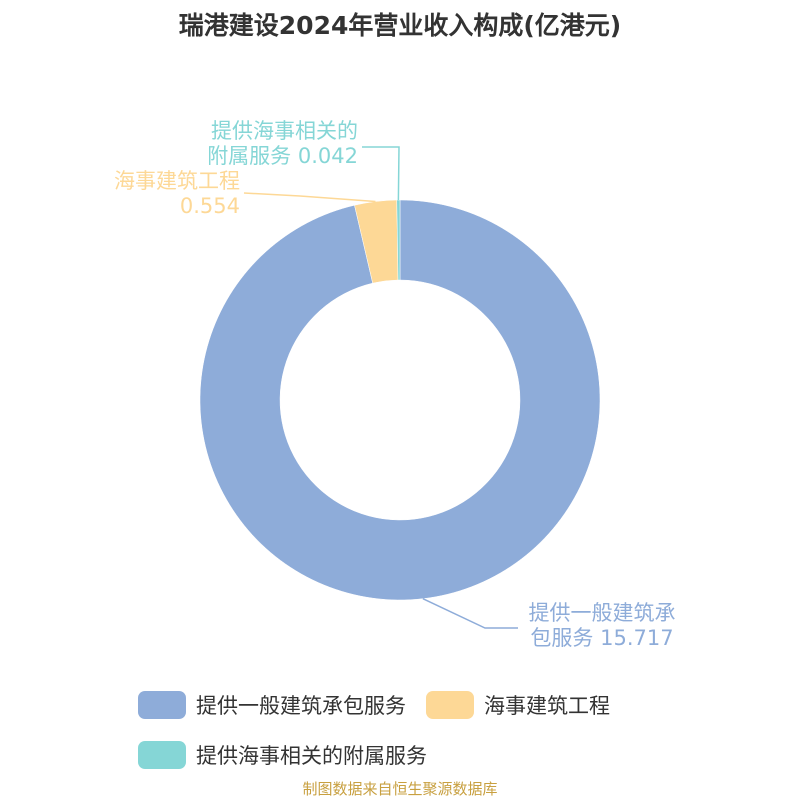 The image size is (800, 800). What do you see at coordinates (637, 638) in the screenshot?
I see `label-value: 15.717` at bounding box center [637, 638].